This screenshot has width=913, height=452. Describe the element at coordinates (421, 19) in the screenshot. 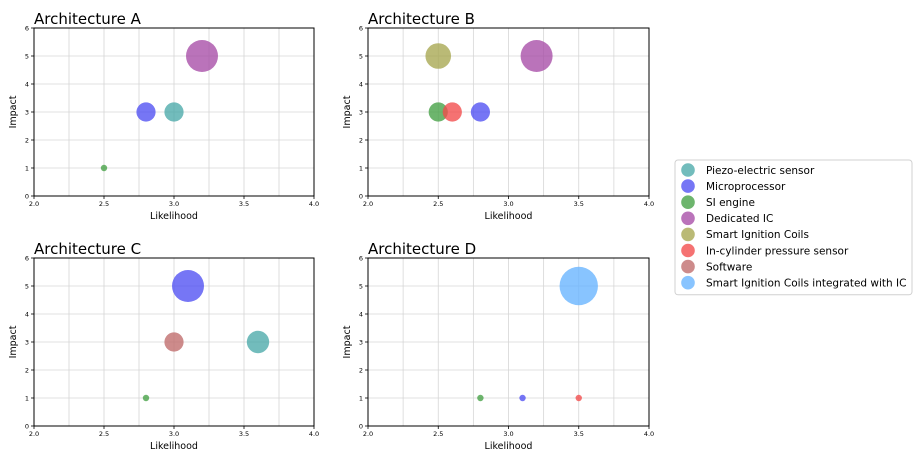

I see `chart-title: Architecture B` at that location.